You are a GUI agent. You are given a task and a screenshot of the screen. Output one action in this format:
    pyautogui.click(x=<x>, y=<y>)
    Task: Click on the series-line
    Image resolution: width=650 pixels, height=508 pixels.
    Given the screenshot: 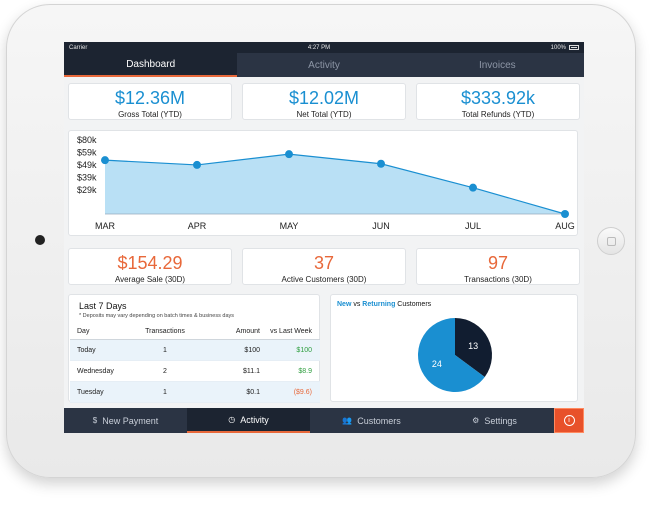 What is the action you would take?
    pyautogui.click(x=335, y=184)
    